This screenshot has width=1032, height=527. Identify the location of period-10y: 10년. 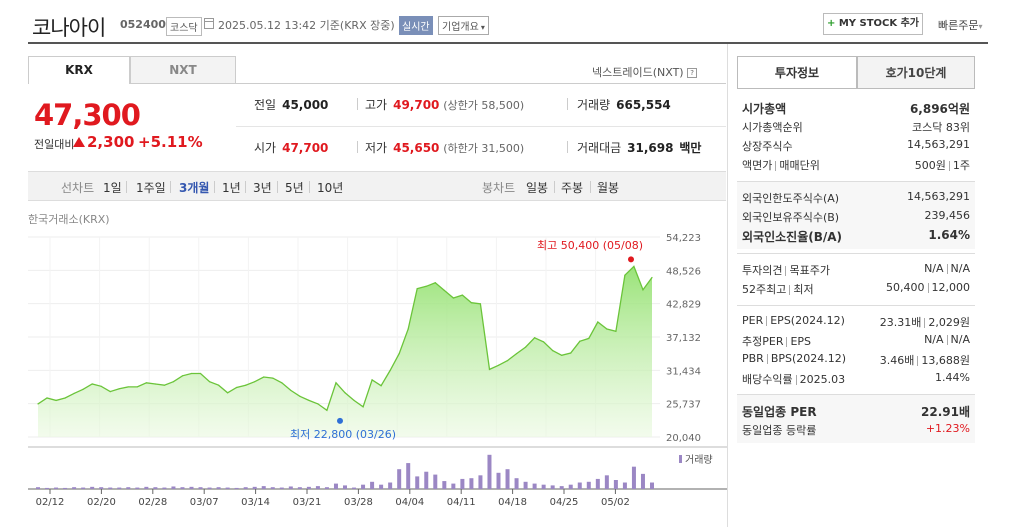
(330, 188).